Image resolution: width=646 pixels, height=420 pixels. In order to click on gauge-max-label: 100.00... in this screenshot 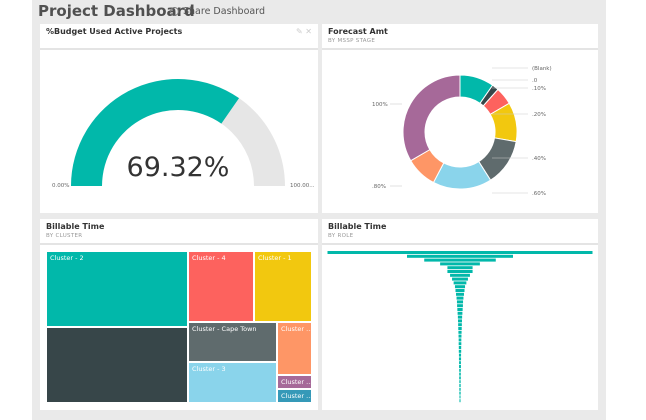, I will do `click(302, 186)`.